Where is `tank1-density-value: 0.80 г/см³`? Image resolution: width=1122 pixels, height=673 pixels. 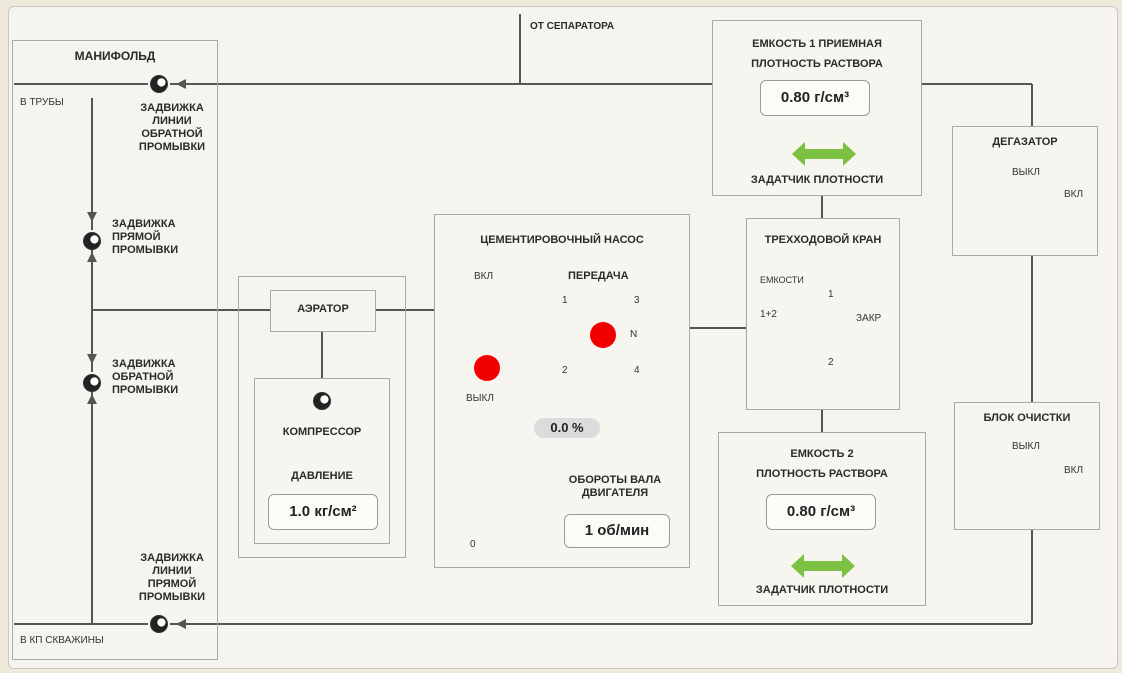
tank1-density-value: 0.80 г/см³ is located at coordinates (815, 98).